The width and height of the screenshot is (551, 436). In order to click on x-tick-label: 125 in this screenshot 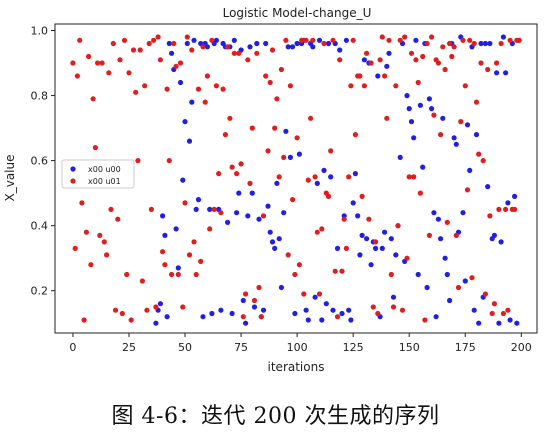, I will do `click(353, 347)`.